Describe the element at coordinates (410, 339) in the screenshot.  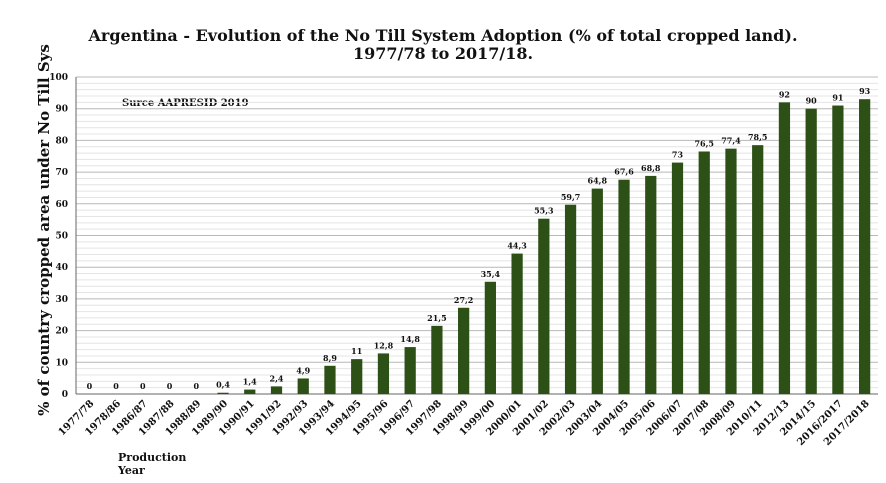
I see `data-label: 14,8` at that location.